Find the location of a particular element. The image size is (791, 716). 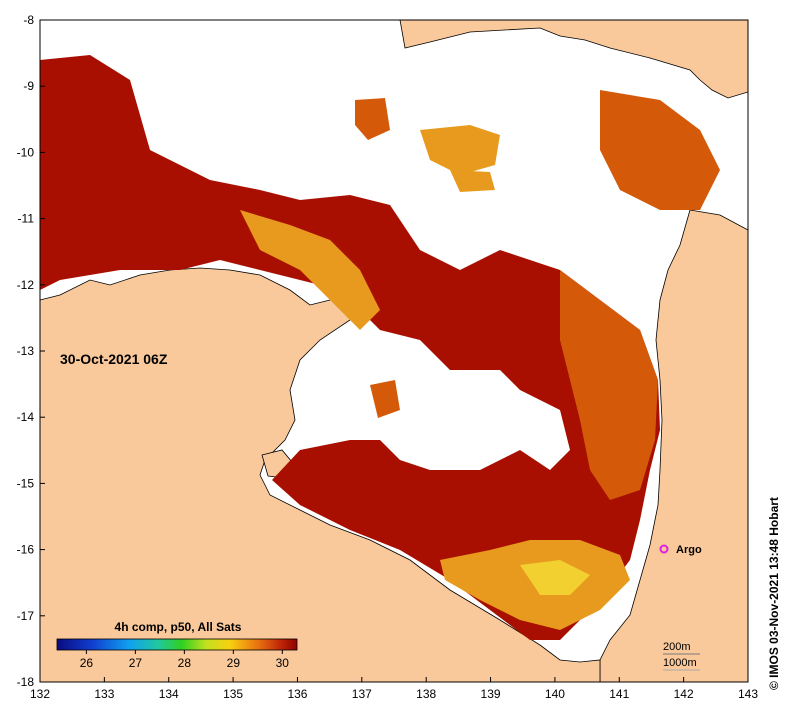

lon-tick-label: 140 is located at coordinates (555, 694).